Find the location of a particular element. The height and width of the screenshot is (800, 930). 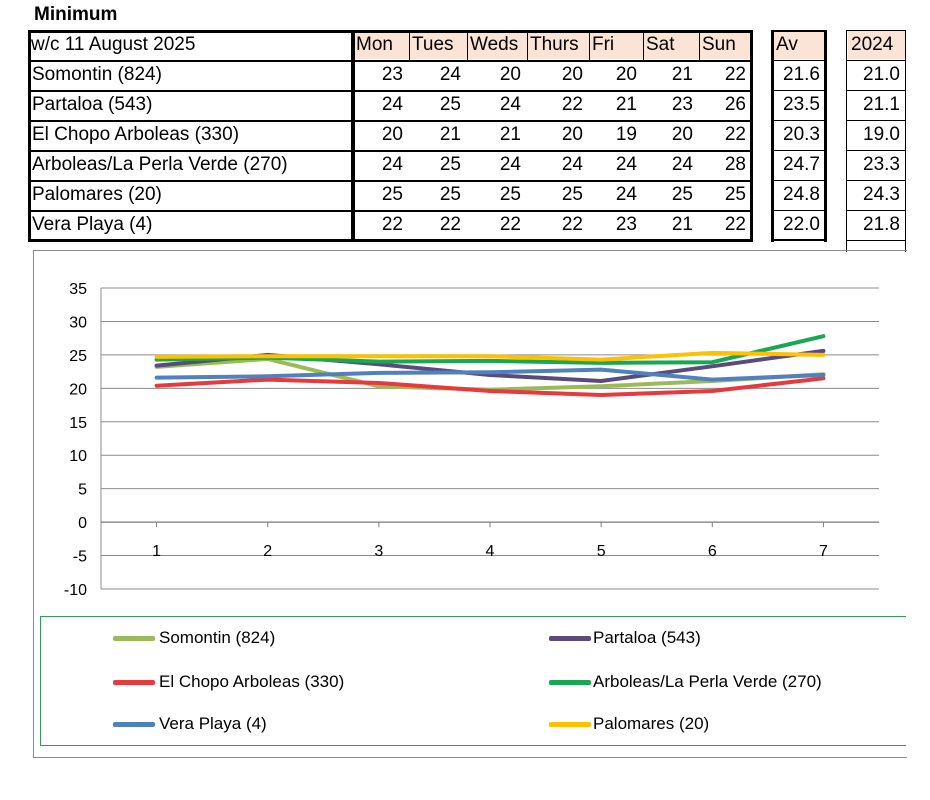

average-value: 23.5 is located at coordinates (801, 104).